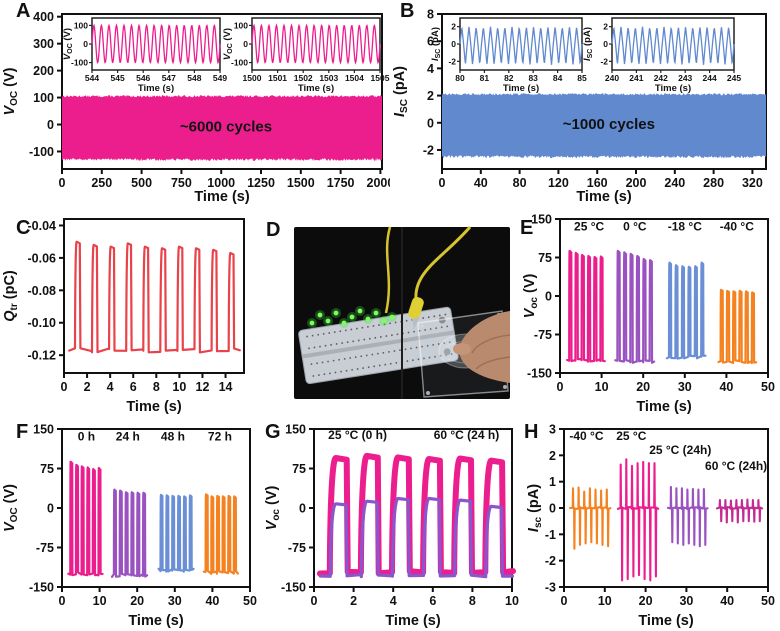 The height and width of the screenshot is (631, 780). Describe the element at coordinates (710, 78) in the screenshot. I see `svg-text: 244` at that location.